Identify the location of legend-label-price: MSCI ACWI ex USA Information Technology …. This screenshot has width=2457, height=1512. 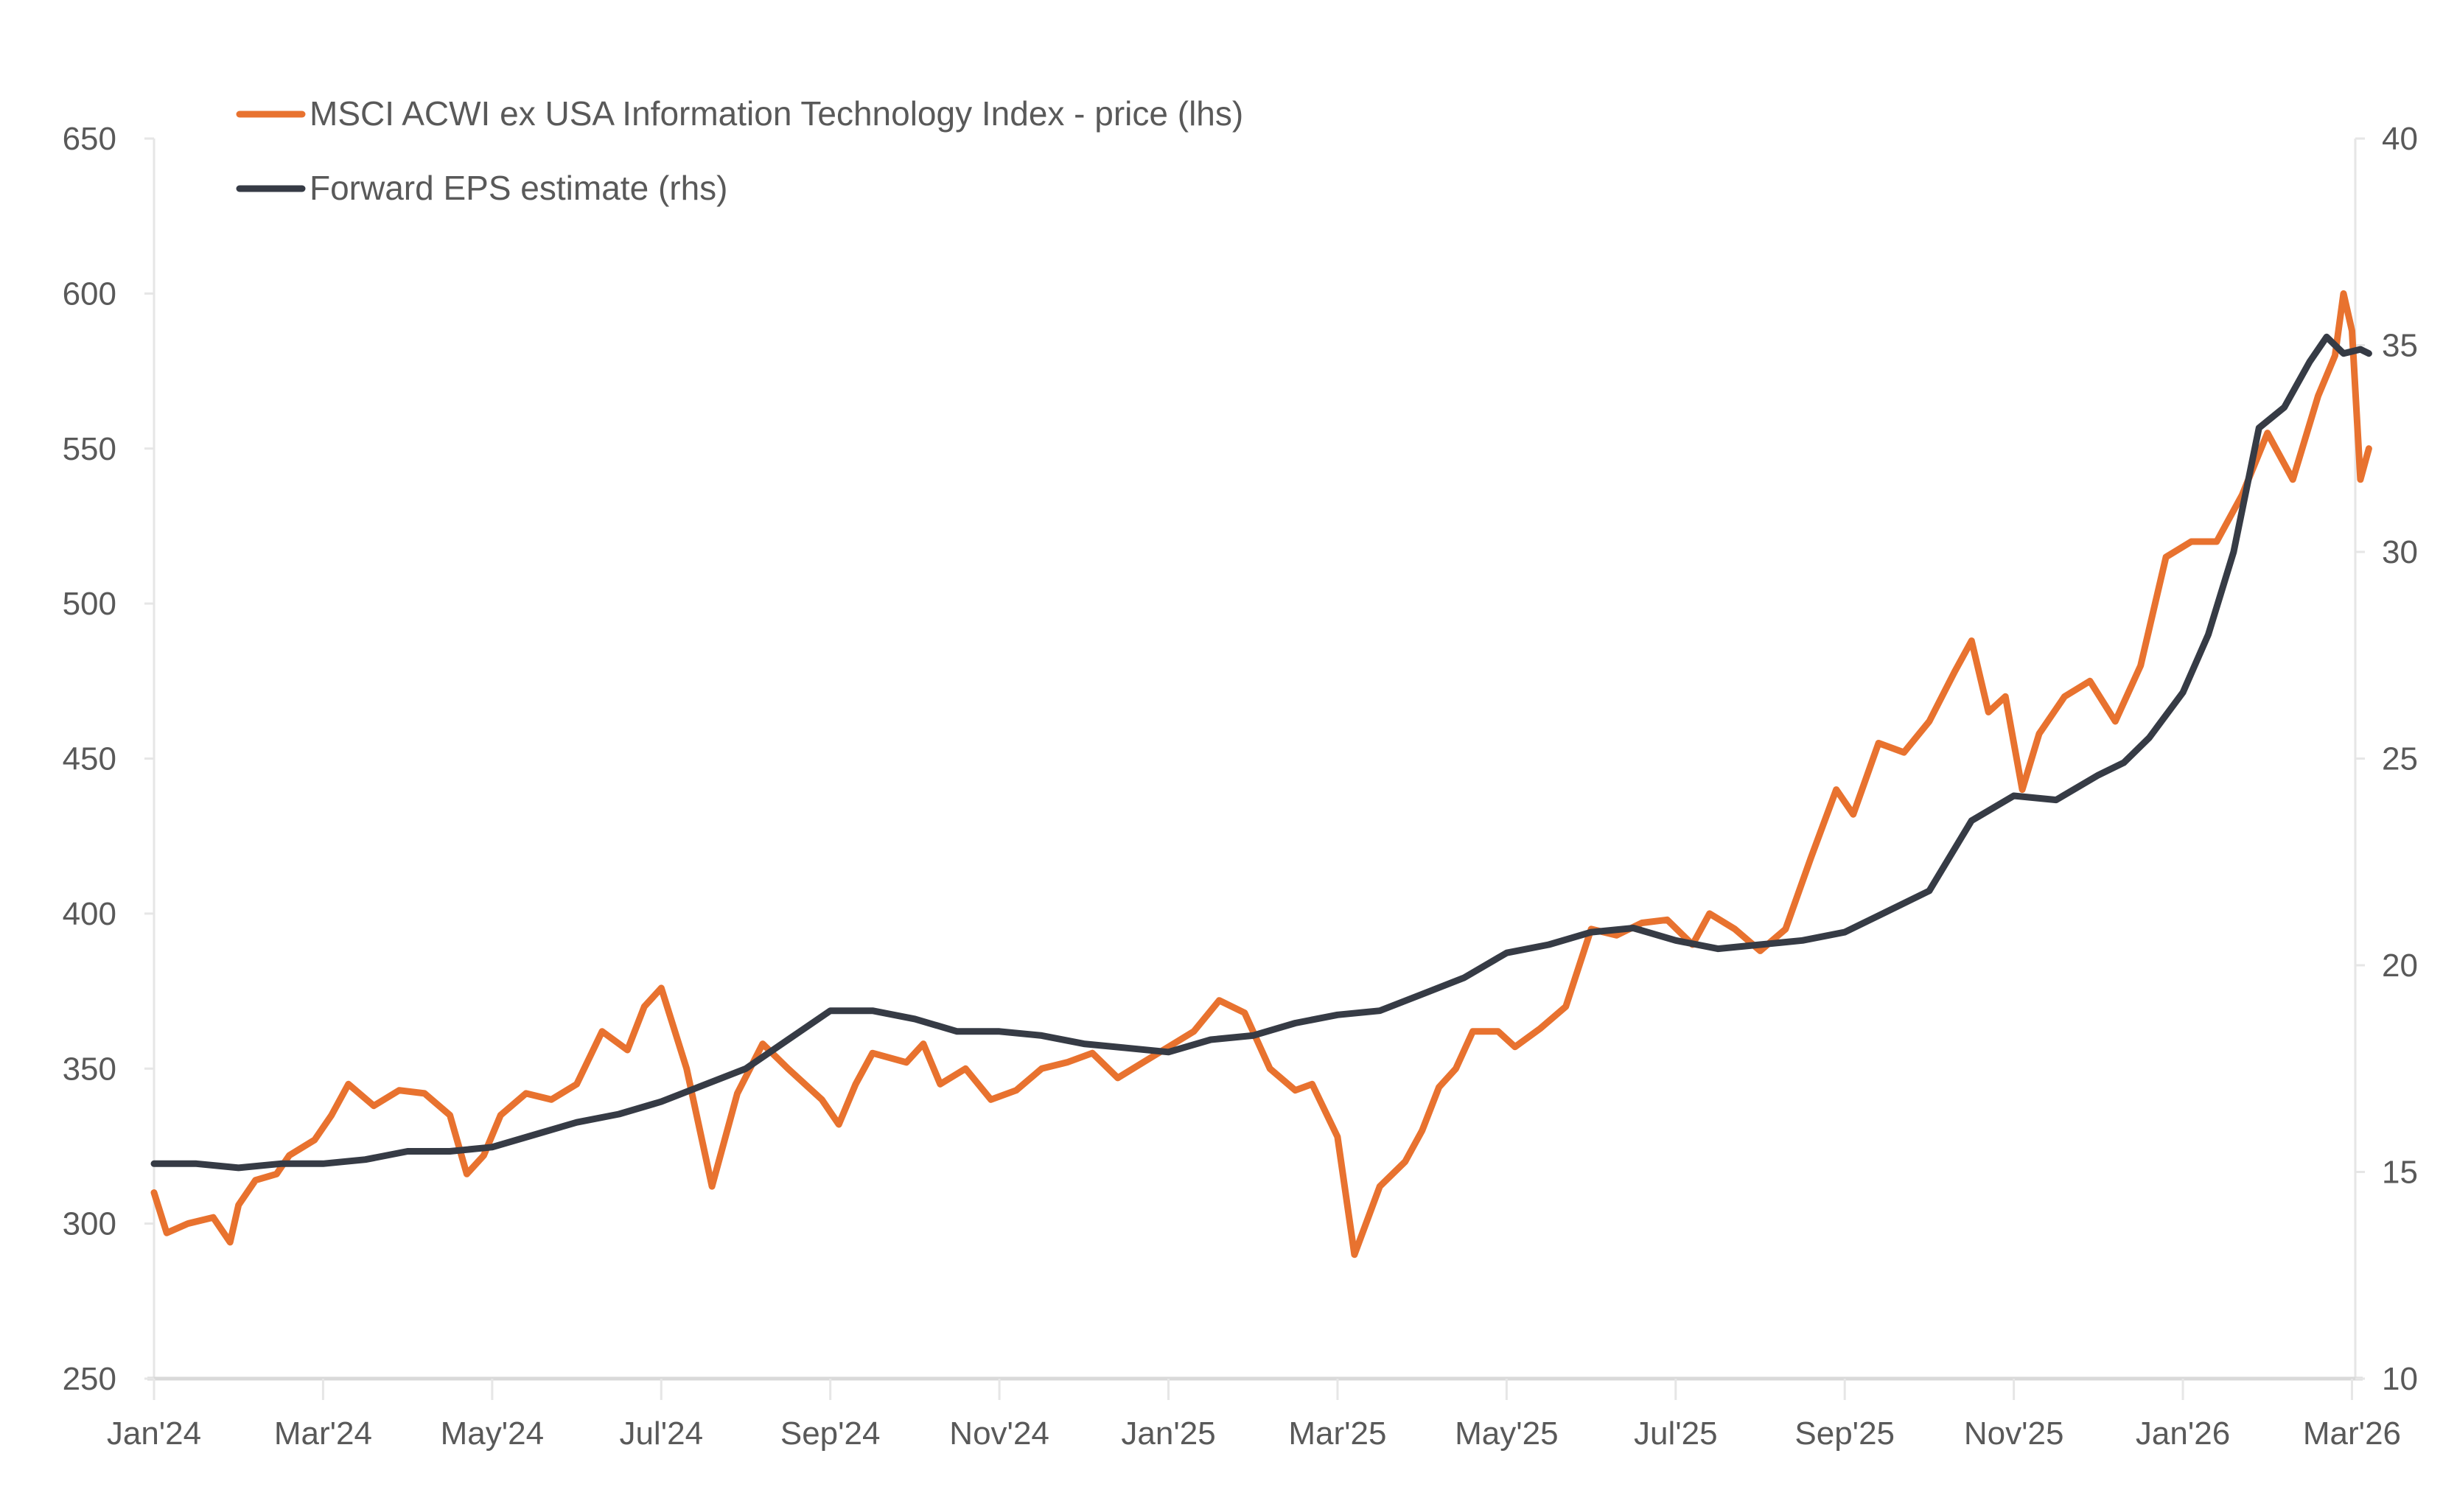
(776, 114).